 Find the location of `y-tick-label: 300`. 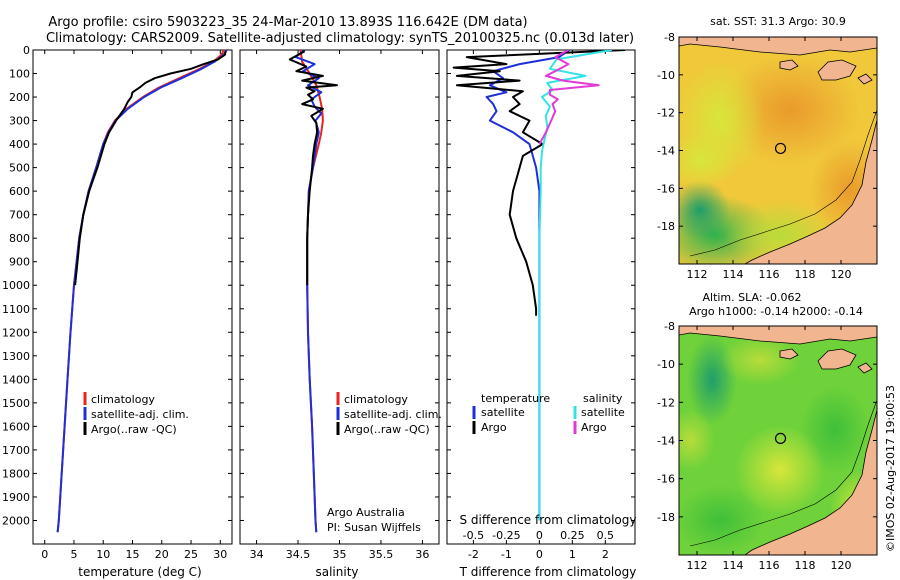

y-tick-label: 300 is located at coordinates (19, 121).